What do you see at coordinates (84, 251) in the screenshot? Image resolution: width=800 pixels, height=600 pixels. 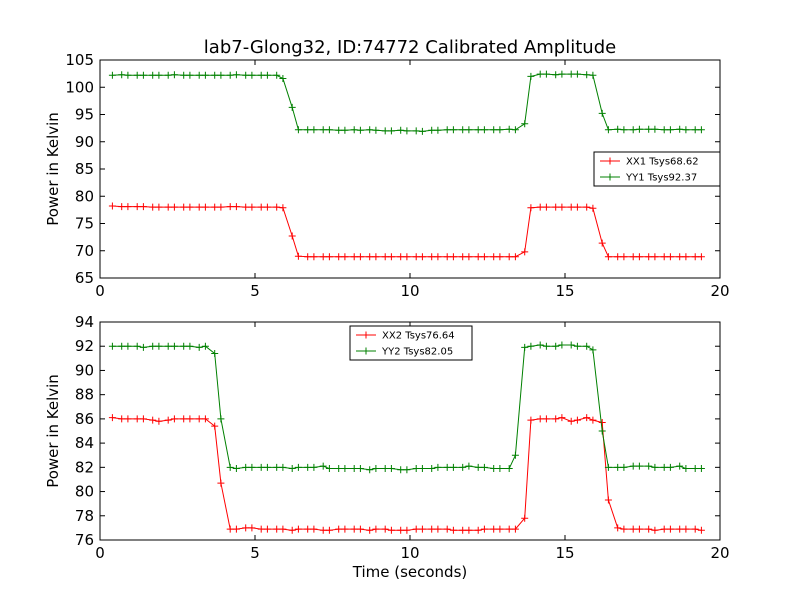 I see `y-tick-label: 70` at bounding box center [84, 251].